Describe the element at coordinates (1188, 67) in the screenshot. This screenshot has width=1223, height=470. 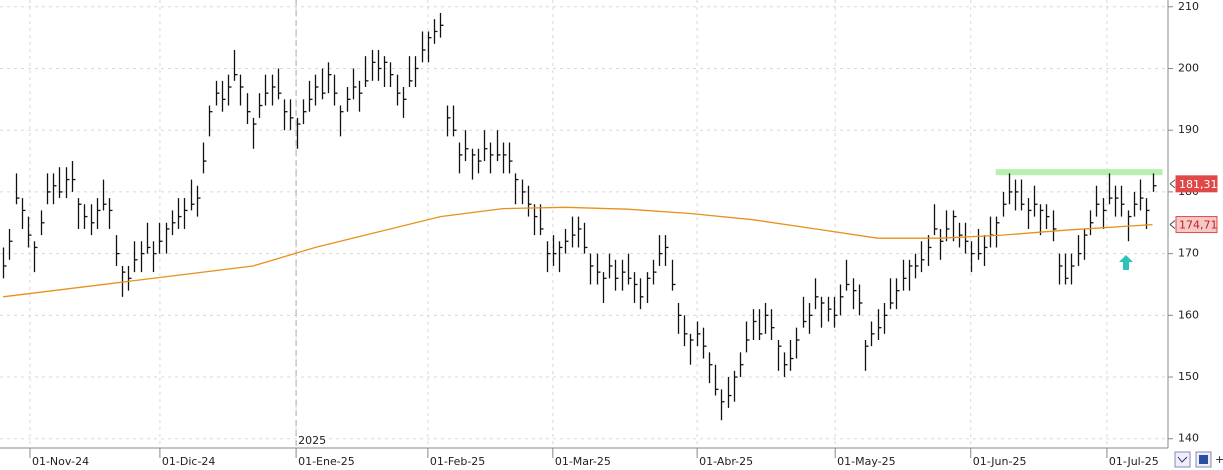
I see `y-tick-label: 200` at that location.